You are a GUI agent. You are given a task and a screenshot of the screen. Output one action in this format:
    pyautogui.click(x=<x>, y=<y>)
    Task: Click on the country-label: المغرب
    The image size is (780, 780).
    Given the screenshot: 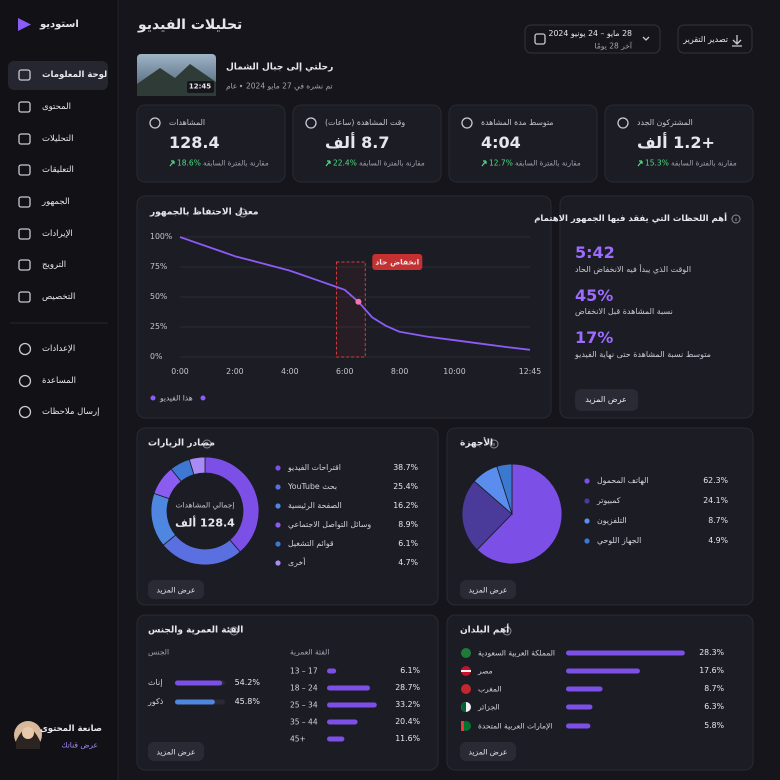 What is the action you would take?
    pyautogui.click(x=490, y=689)
    